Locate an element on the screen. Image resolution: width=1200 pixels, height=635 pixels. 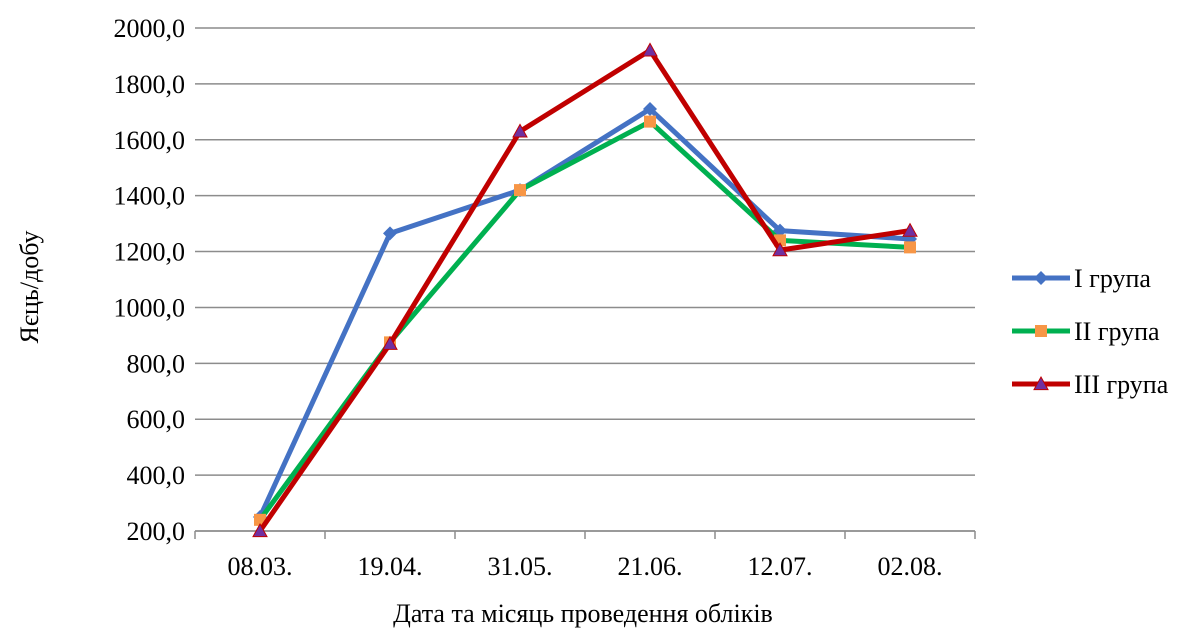
legend-label: II група is located at coordinates (1117, 331).